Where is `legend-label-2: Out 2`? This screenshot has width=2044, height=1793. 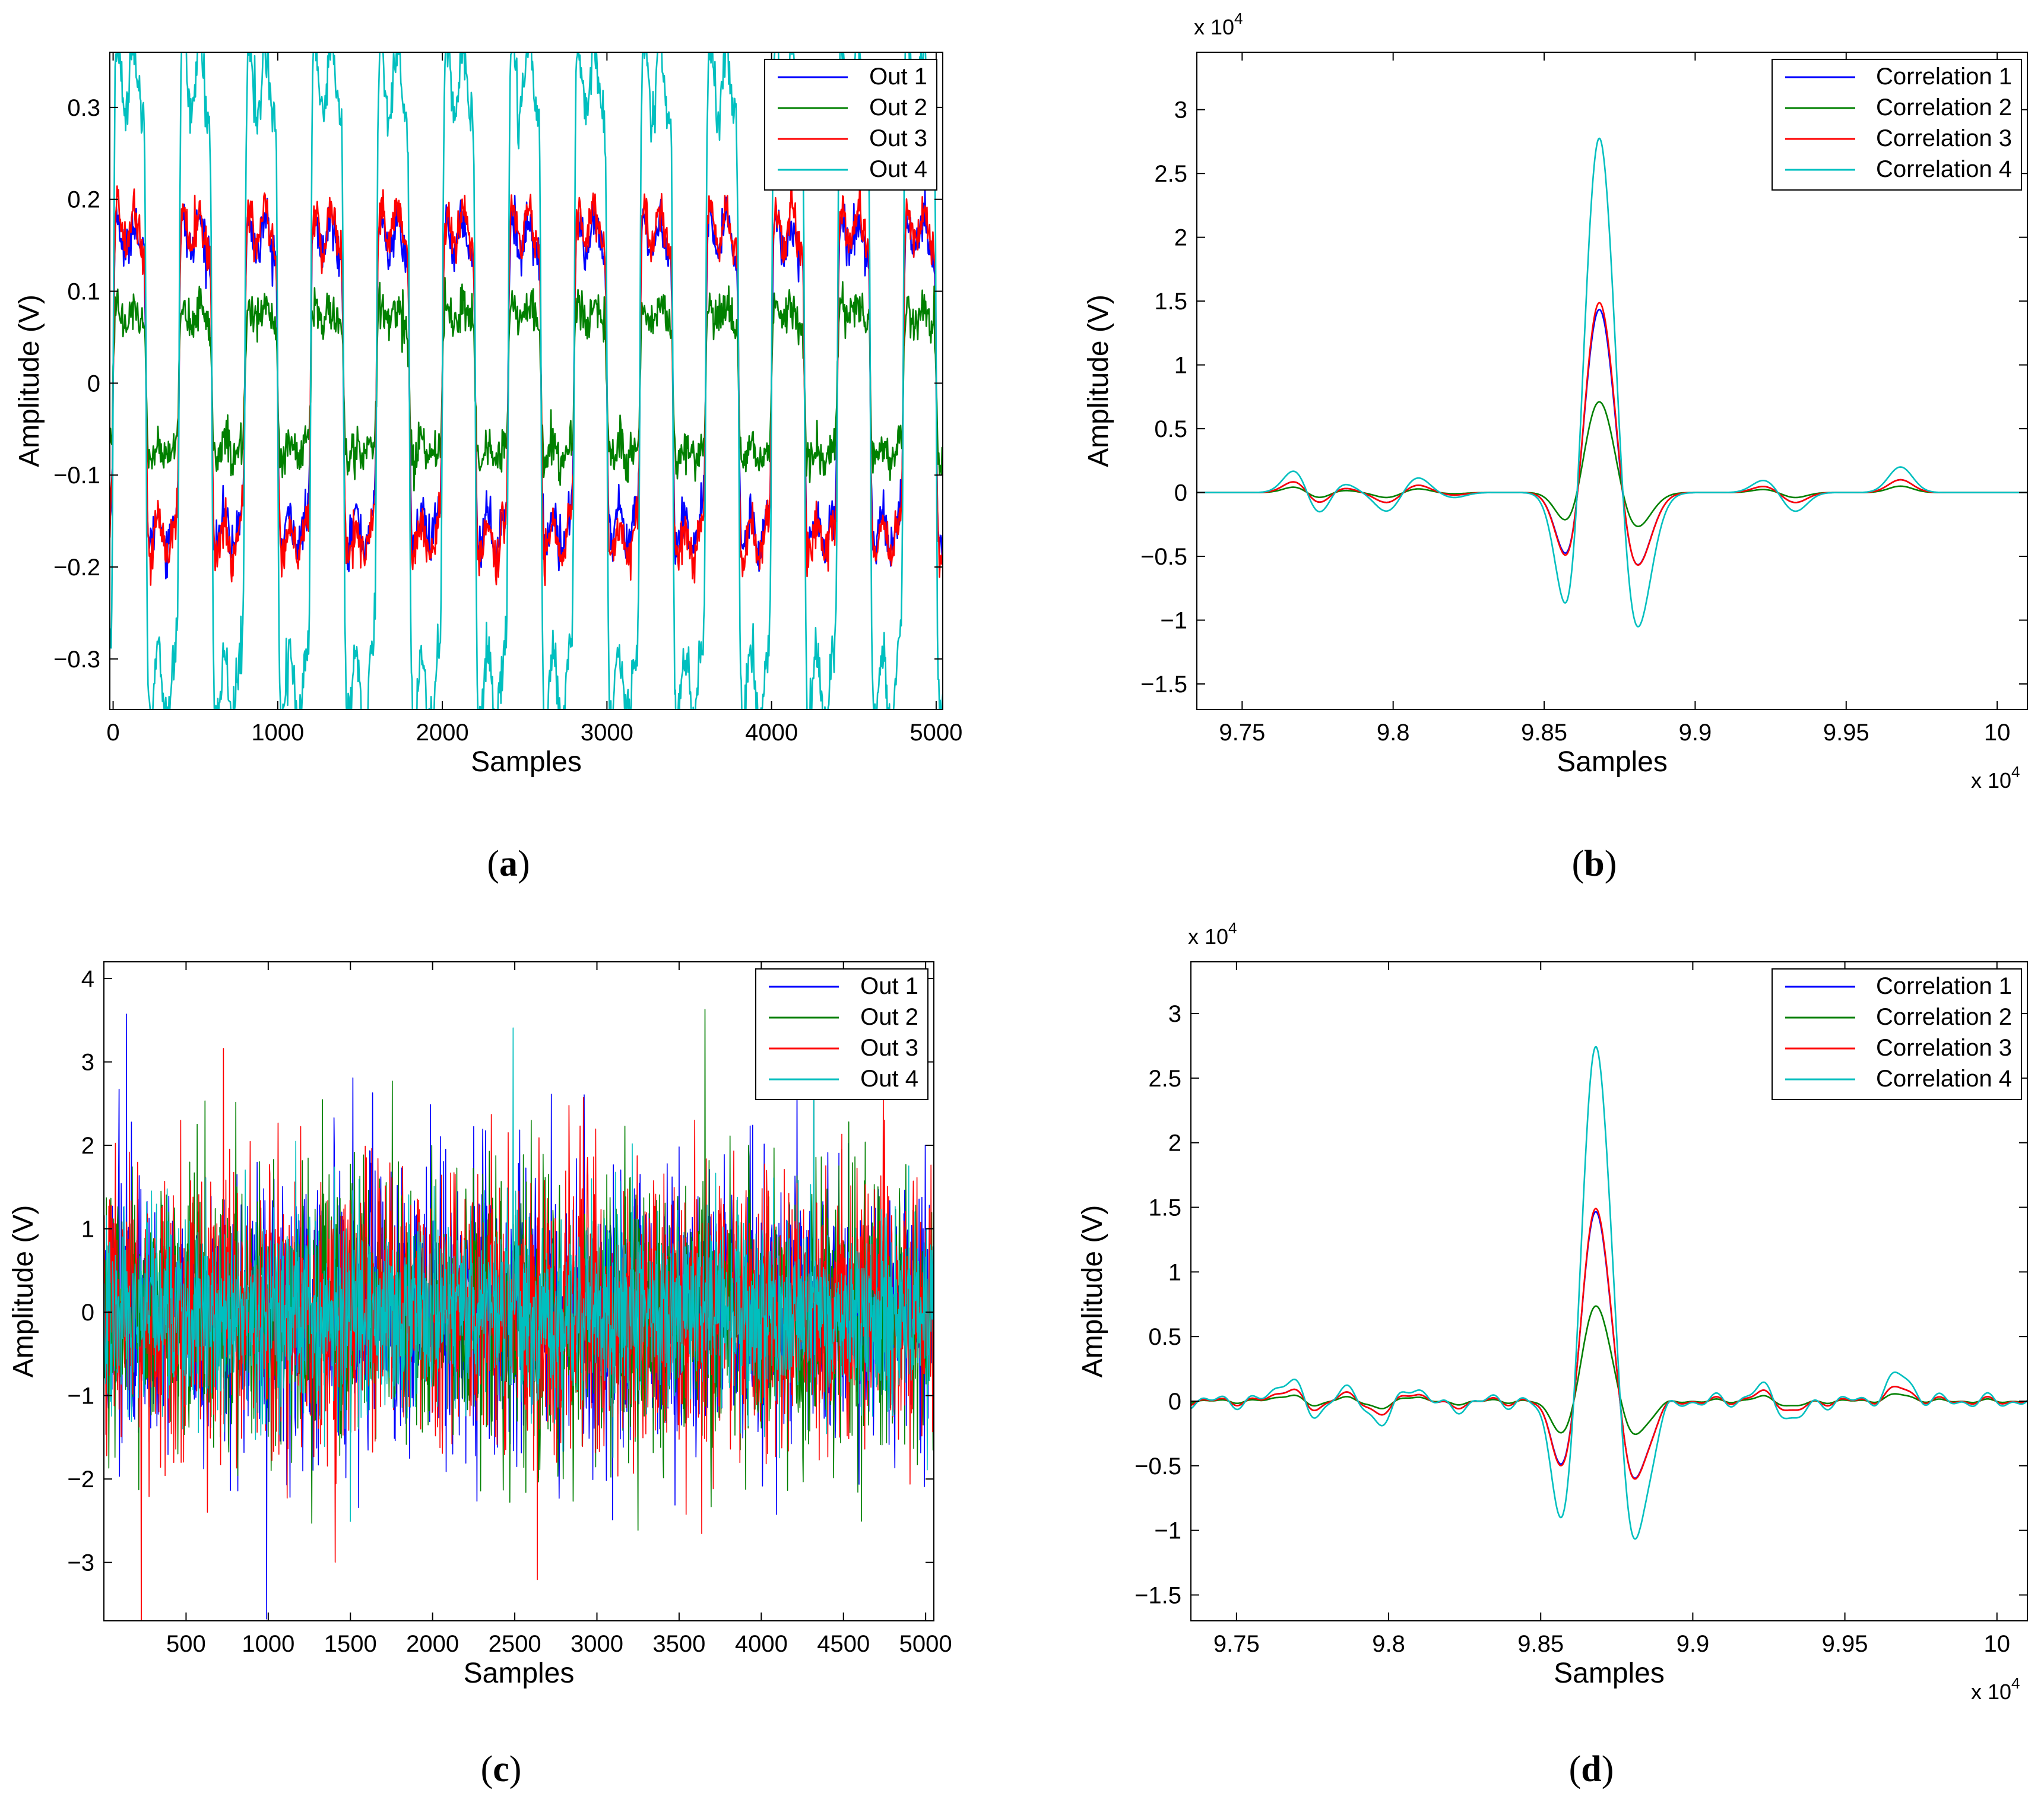
legend-label-2: Out 2 is located at coordinates (898, 107).